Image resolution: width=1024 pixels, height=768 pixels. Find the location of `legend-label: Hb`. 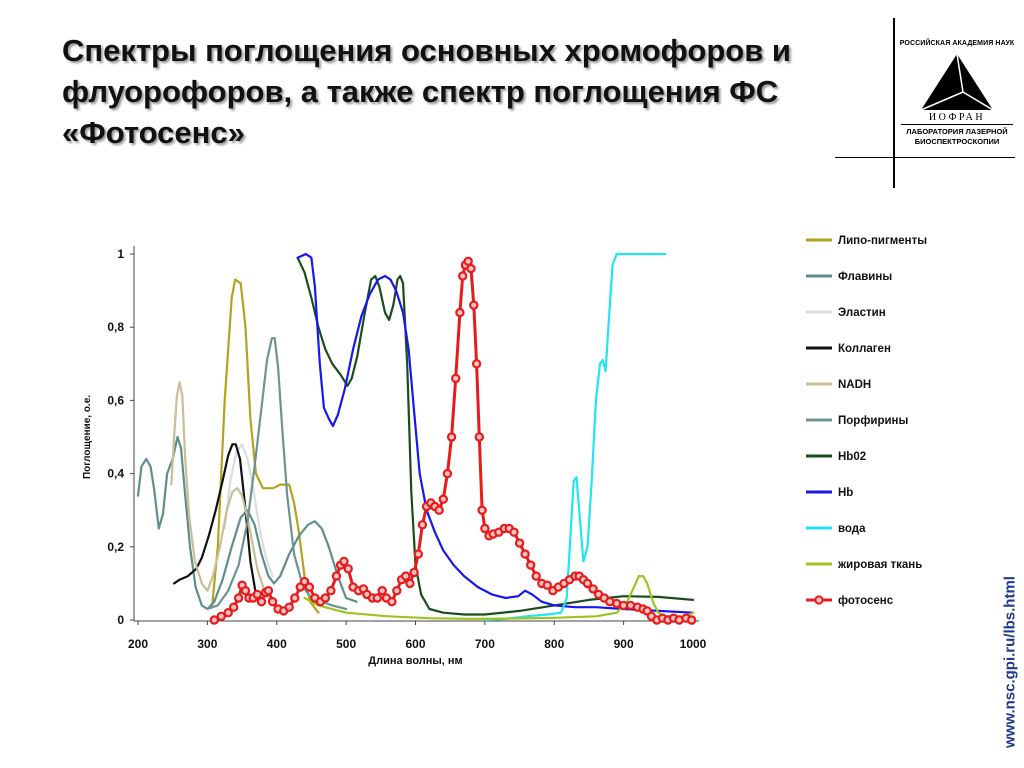

legend-label: Hb is located at coordinates (845, 493).